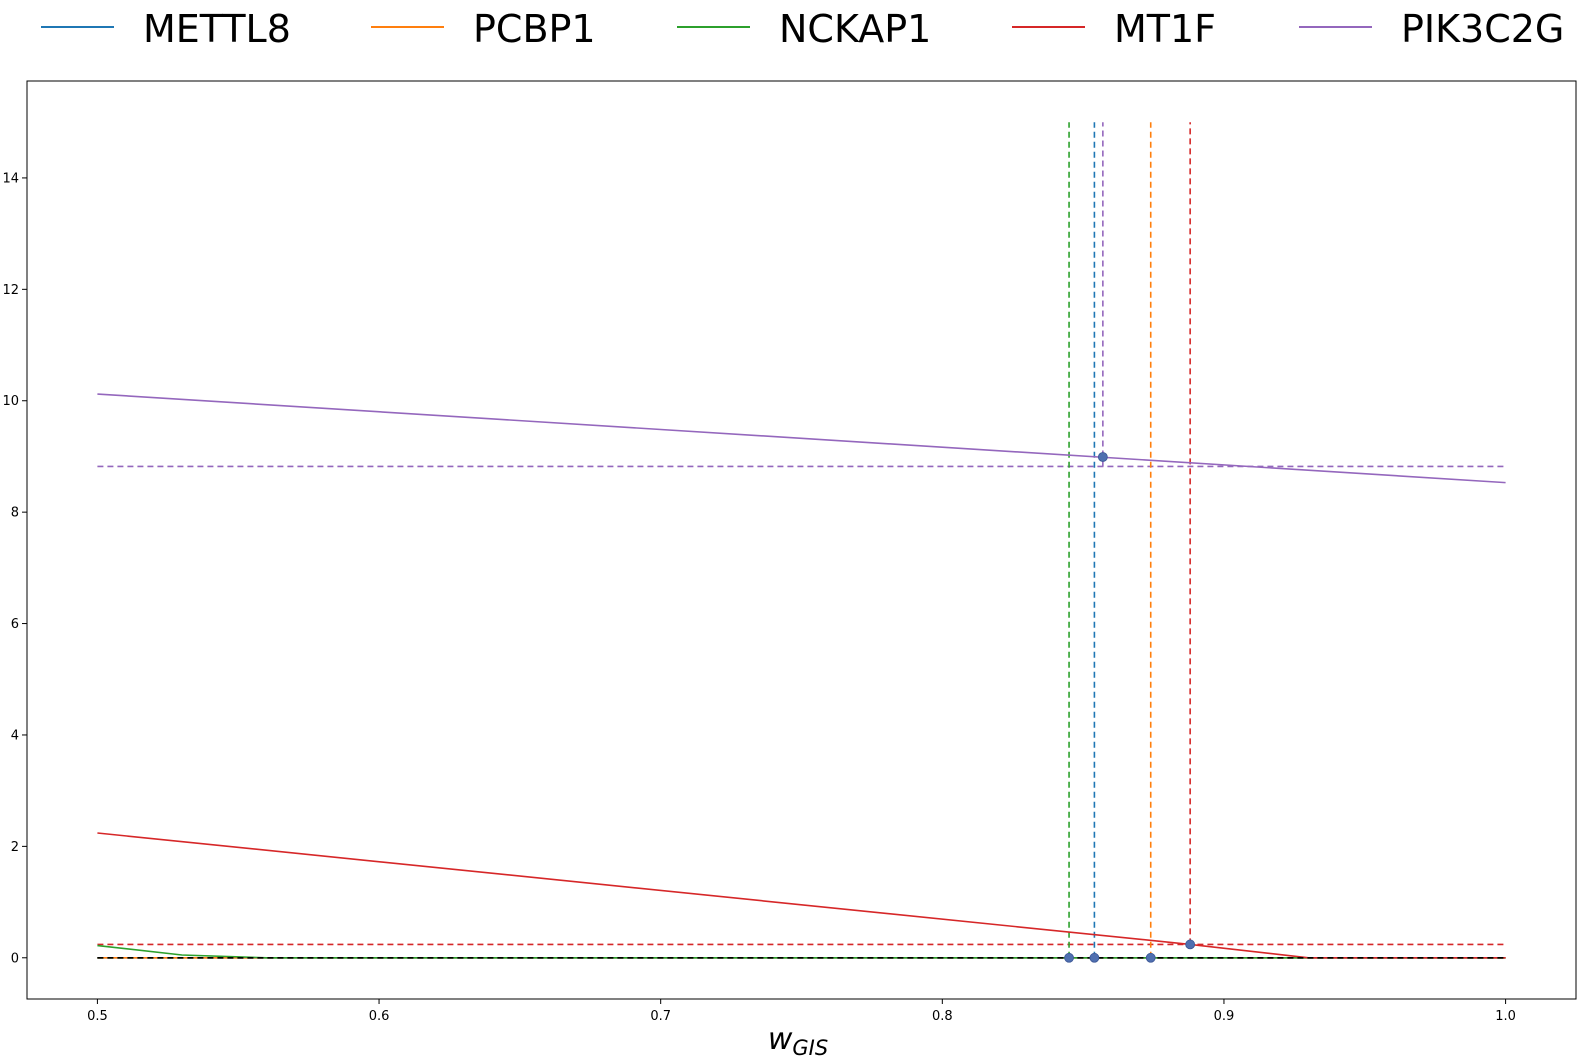 Image resolution: width=1577 pixels, height=1062 pixels. I want to click on pik3c2g-marker, so click(1102, 457).